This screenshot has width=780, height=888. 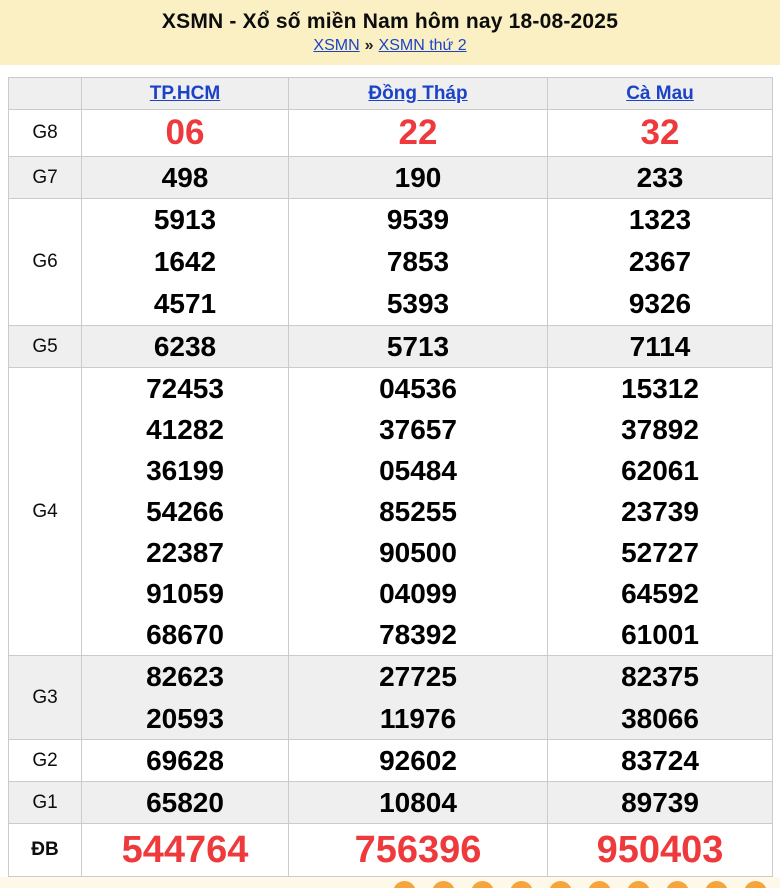 I want to click on result-number: 15312, so click(x=660, y=388).